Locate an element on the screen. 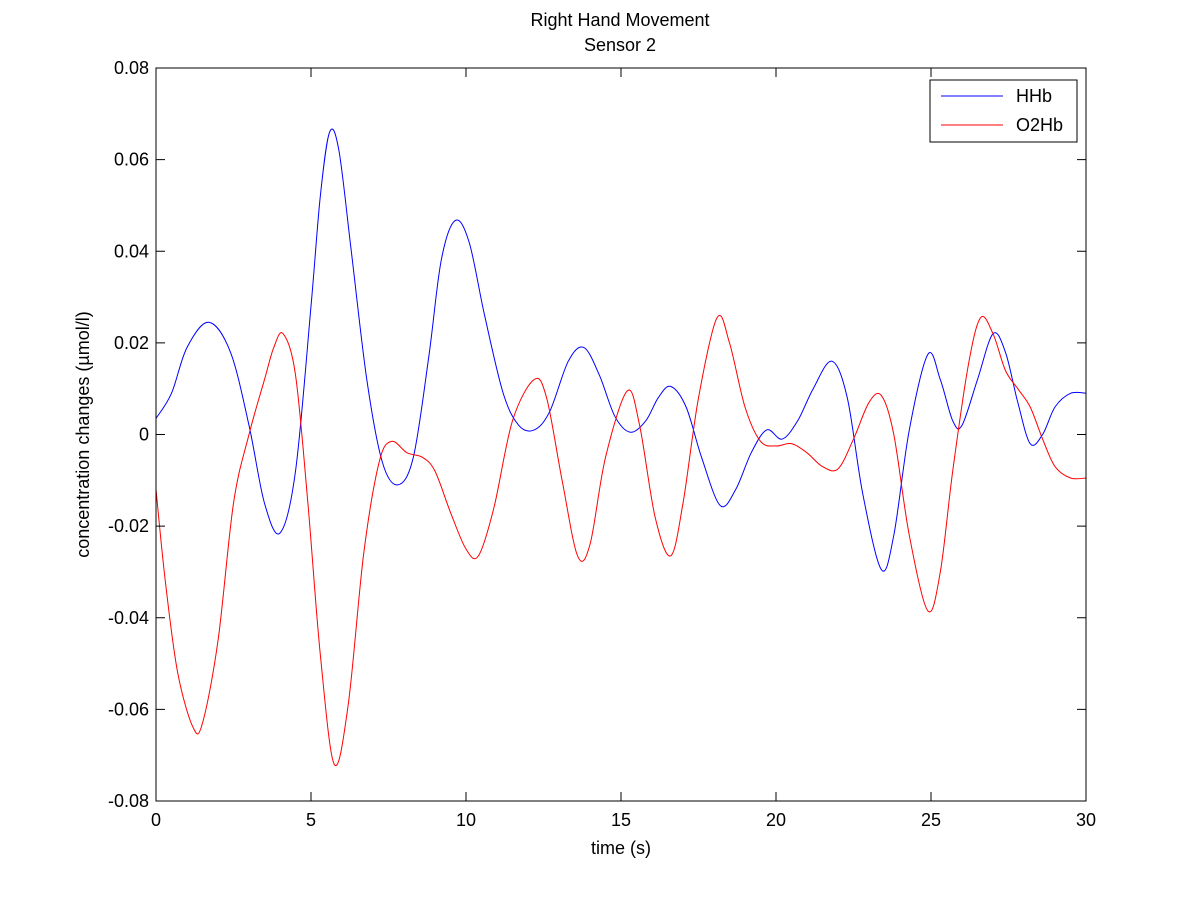  x-tick-label: 0 is located at coordinates (156, 820).